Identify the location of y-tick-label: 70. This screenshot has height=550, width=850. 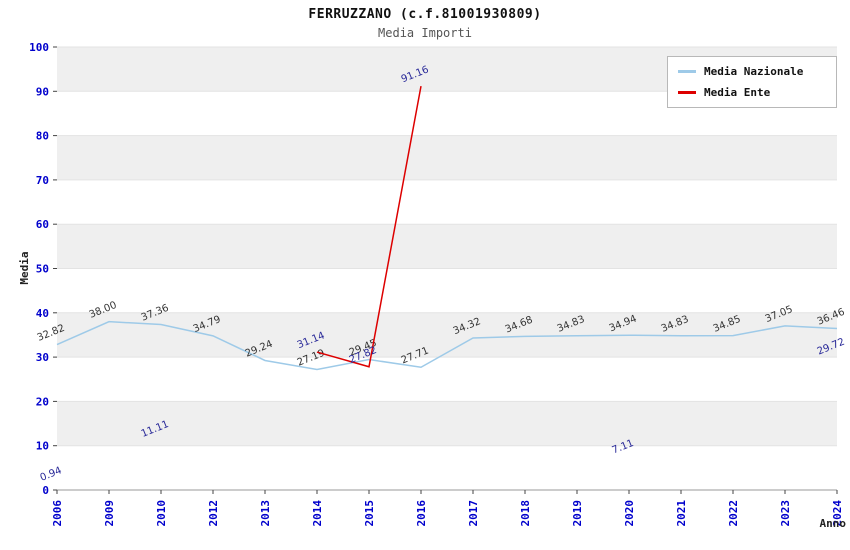
(42, 180).